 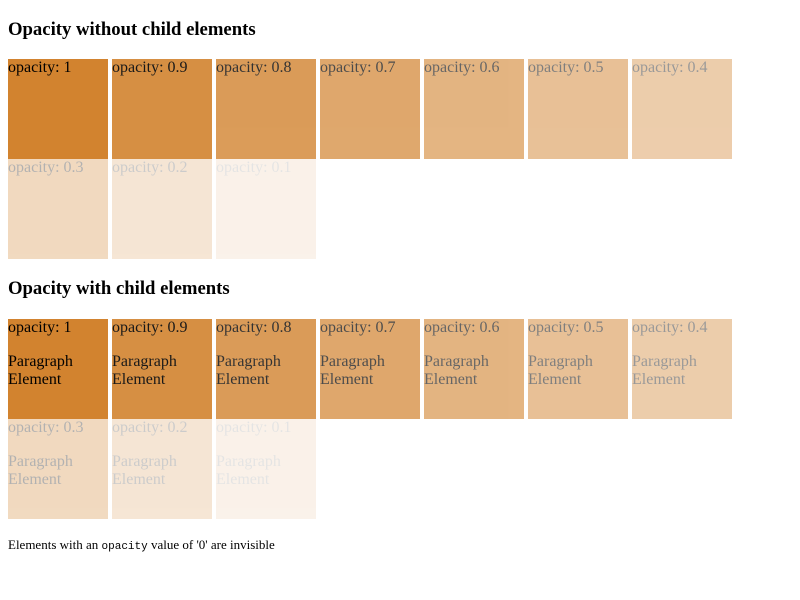 What do you see at coordinates (266, 209) in the screenshot?
I see `opacity-box: opacity: 0.1` at bounding box center [266, 209].